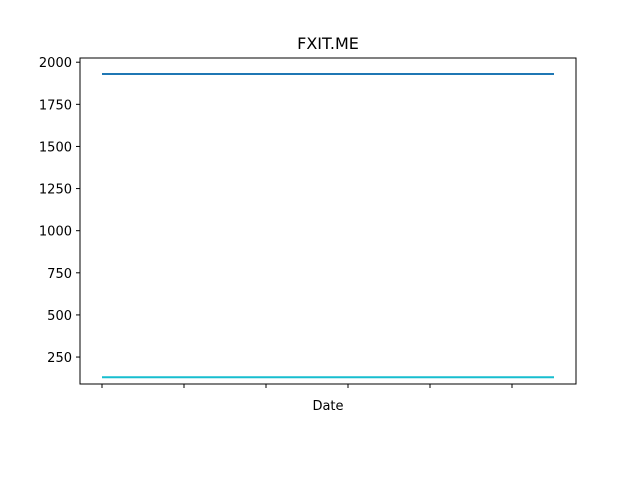 This screenshot has width=640, height=480. Describe the element at coordinates (59, 211) in the screenshot. I see `y-axis: 250 500 750 1000 1250 1500 1750 2000` at that location.